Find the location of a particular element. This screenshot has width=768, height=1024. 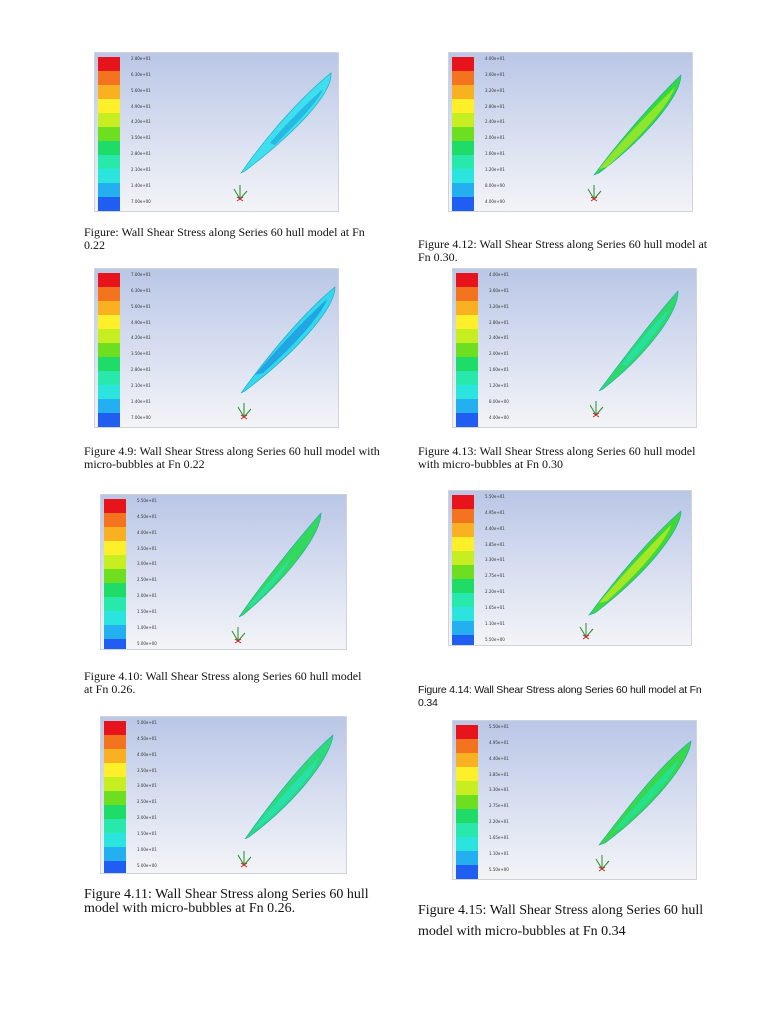

legend-tick-label: 4.50e+01 is located at coordinates (147, 516).